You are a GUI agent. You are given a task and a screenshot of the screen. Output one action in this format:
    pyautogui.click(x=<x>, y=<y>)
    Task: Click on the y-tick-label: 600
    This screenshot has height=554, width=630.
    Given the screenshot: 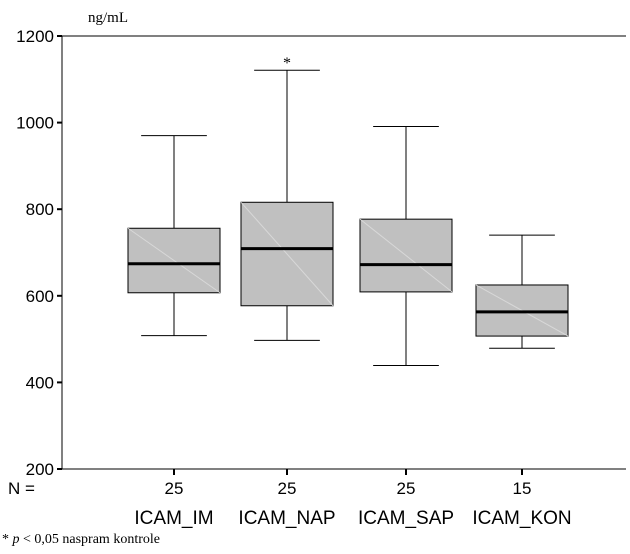 What is the action you would take?
    pyautogui.click(x=40, y=296)
    